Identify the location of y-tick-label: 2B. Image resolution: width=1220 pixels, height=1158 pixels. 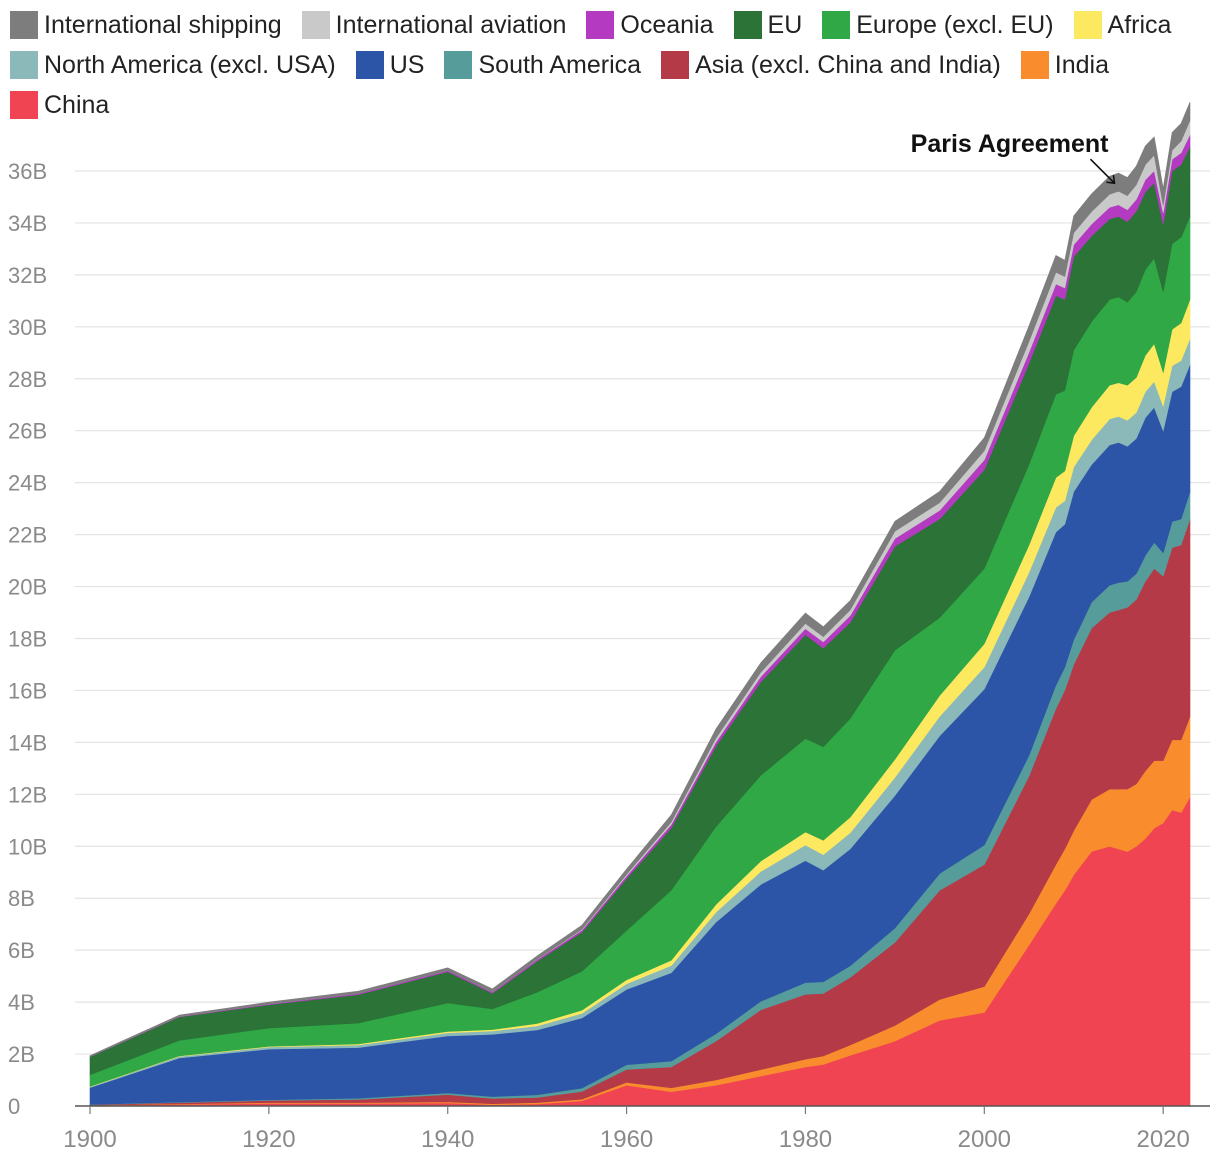
(21, 1054).